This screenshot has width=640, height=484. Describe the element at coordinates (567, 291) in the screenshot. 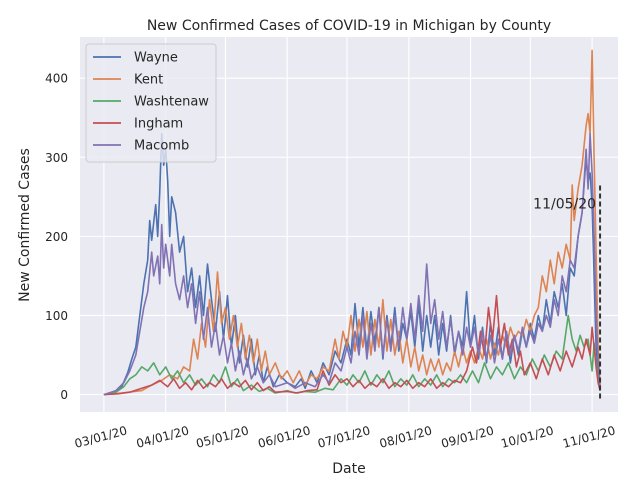

I see `annotation-layer: 11/05/20` at that location.